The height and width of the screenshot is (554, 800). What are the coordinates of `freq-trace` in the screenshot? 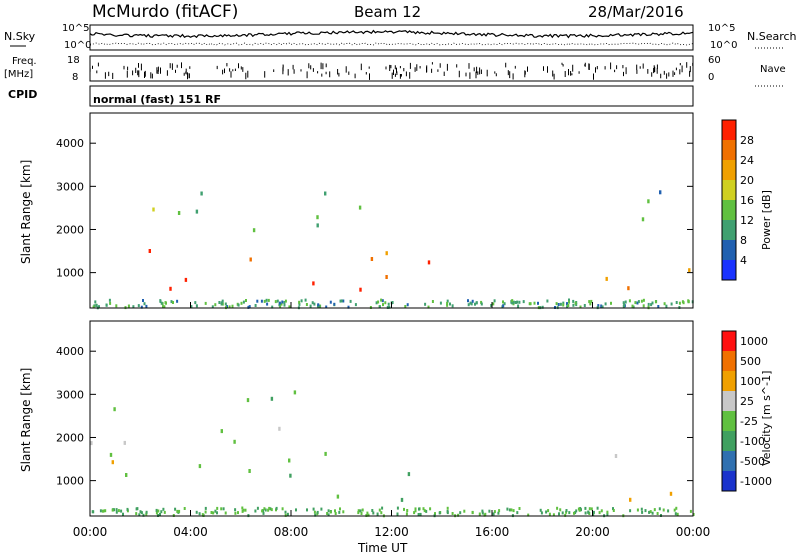 It's located at (391, 71).